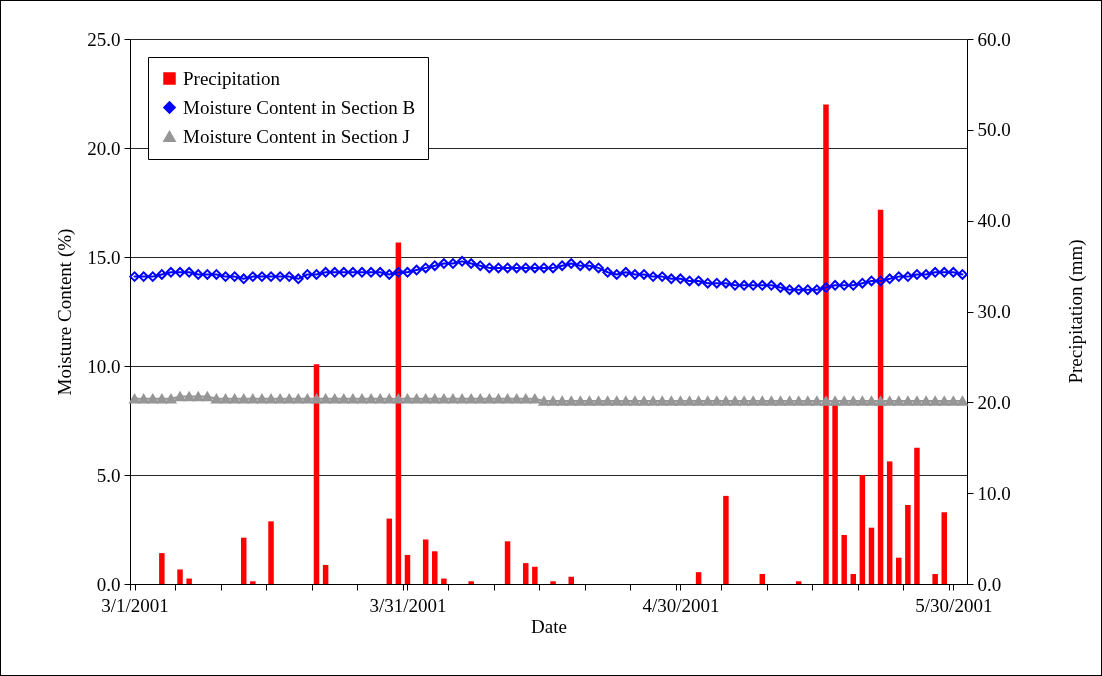  What do you see at coordinates (994, 311) in the screenshot?
I see `y2-tick-label: 30.0` at bounding box center [994, 311].